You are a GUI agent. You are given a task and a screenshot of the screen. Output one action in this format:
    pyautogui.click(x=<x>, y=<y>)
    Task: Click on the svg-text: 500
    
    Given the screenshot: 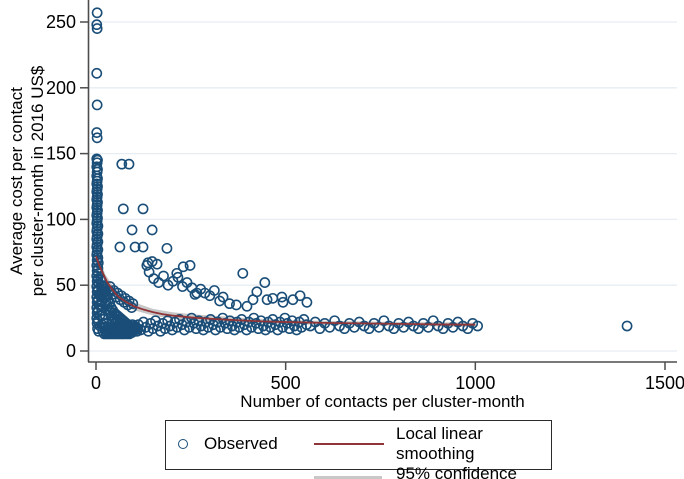 What is the action you would take?
    pyautogui.click(x=286, y=383)
    